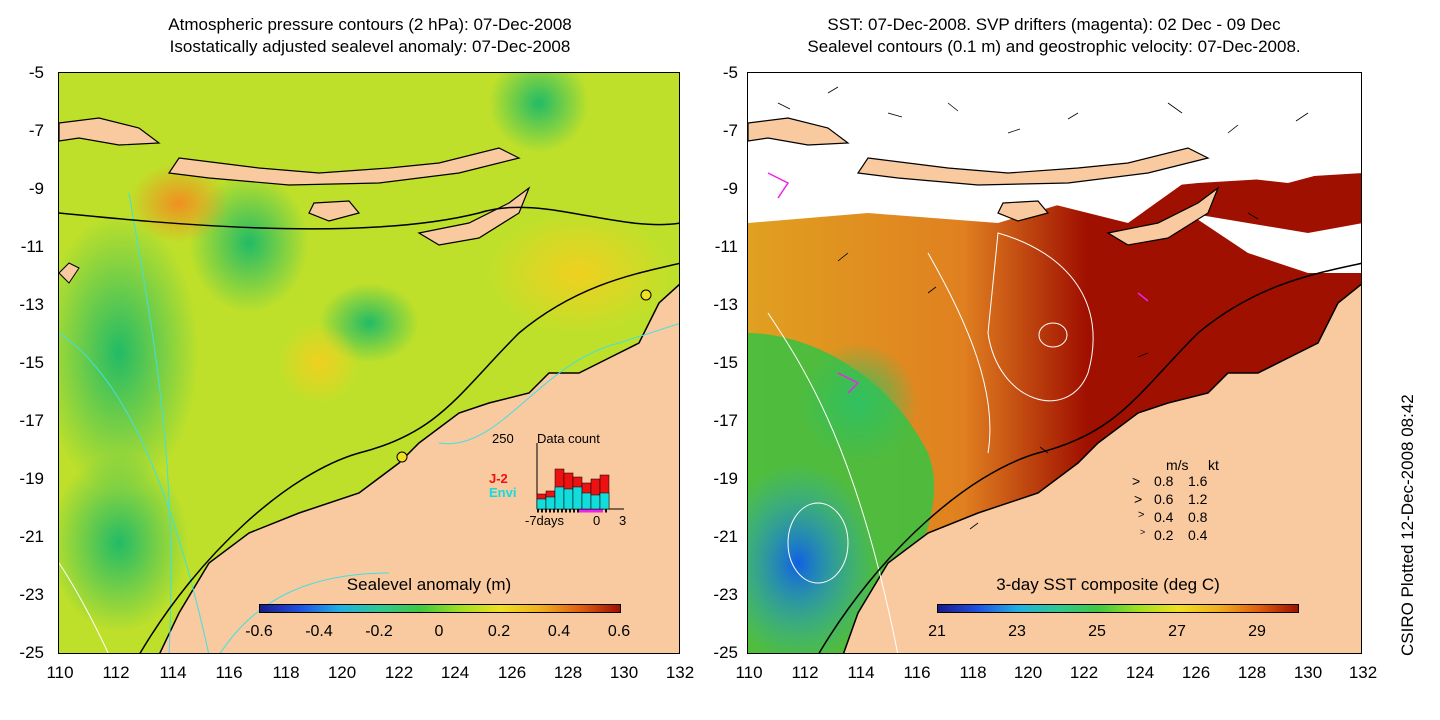 The height and width of the screenshot is (720, 1440). What do you see at coordinates (1023, 211) in the screenshot?
I see `island-sumba` at bounding box center [1023, 211].